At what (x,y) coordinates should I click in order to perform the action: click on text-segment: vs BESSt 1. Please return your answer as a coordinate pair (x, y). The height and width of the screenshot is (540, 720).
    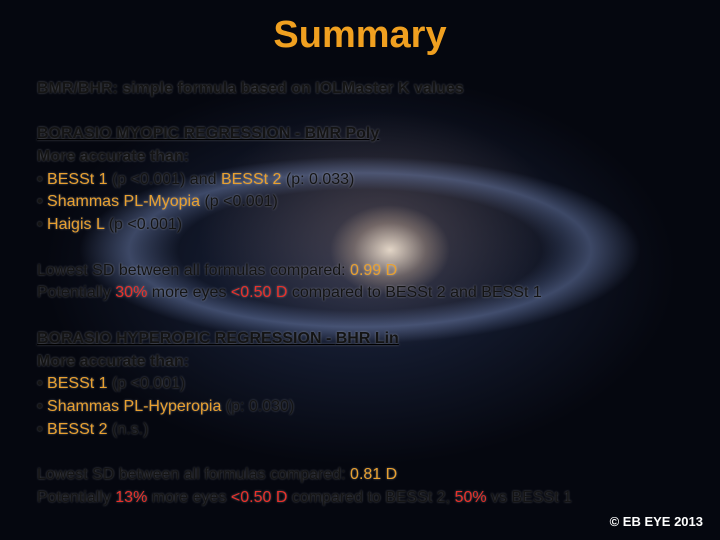
    Looking at the image, I should click on (529, 498).